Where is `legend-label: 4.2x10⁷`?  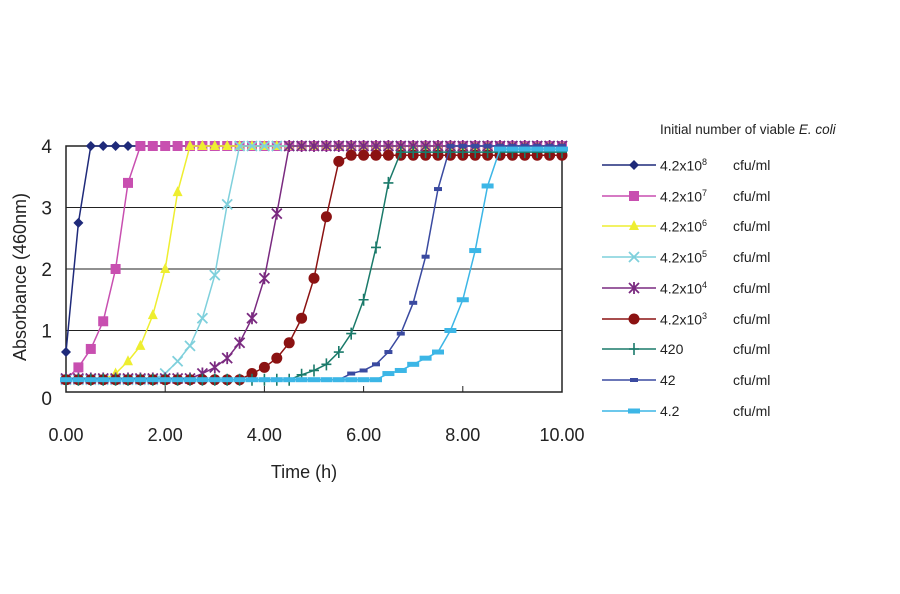 legend-label: 4.2x10⁷ is located at coordinates (684, 196).